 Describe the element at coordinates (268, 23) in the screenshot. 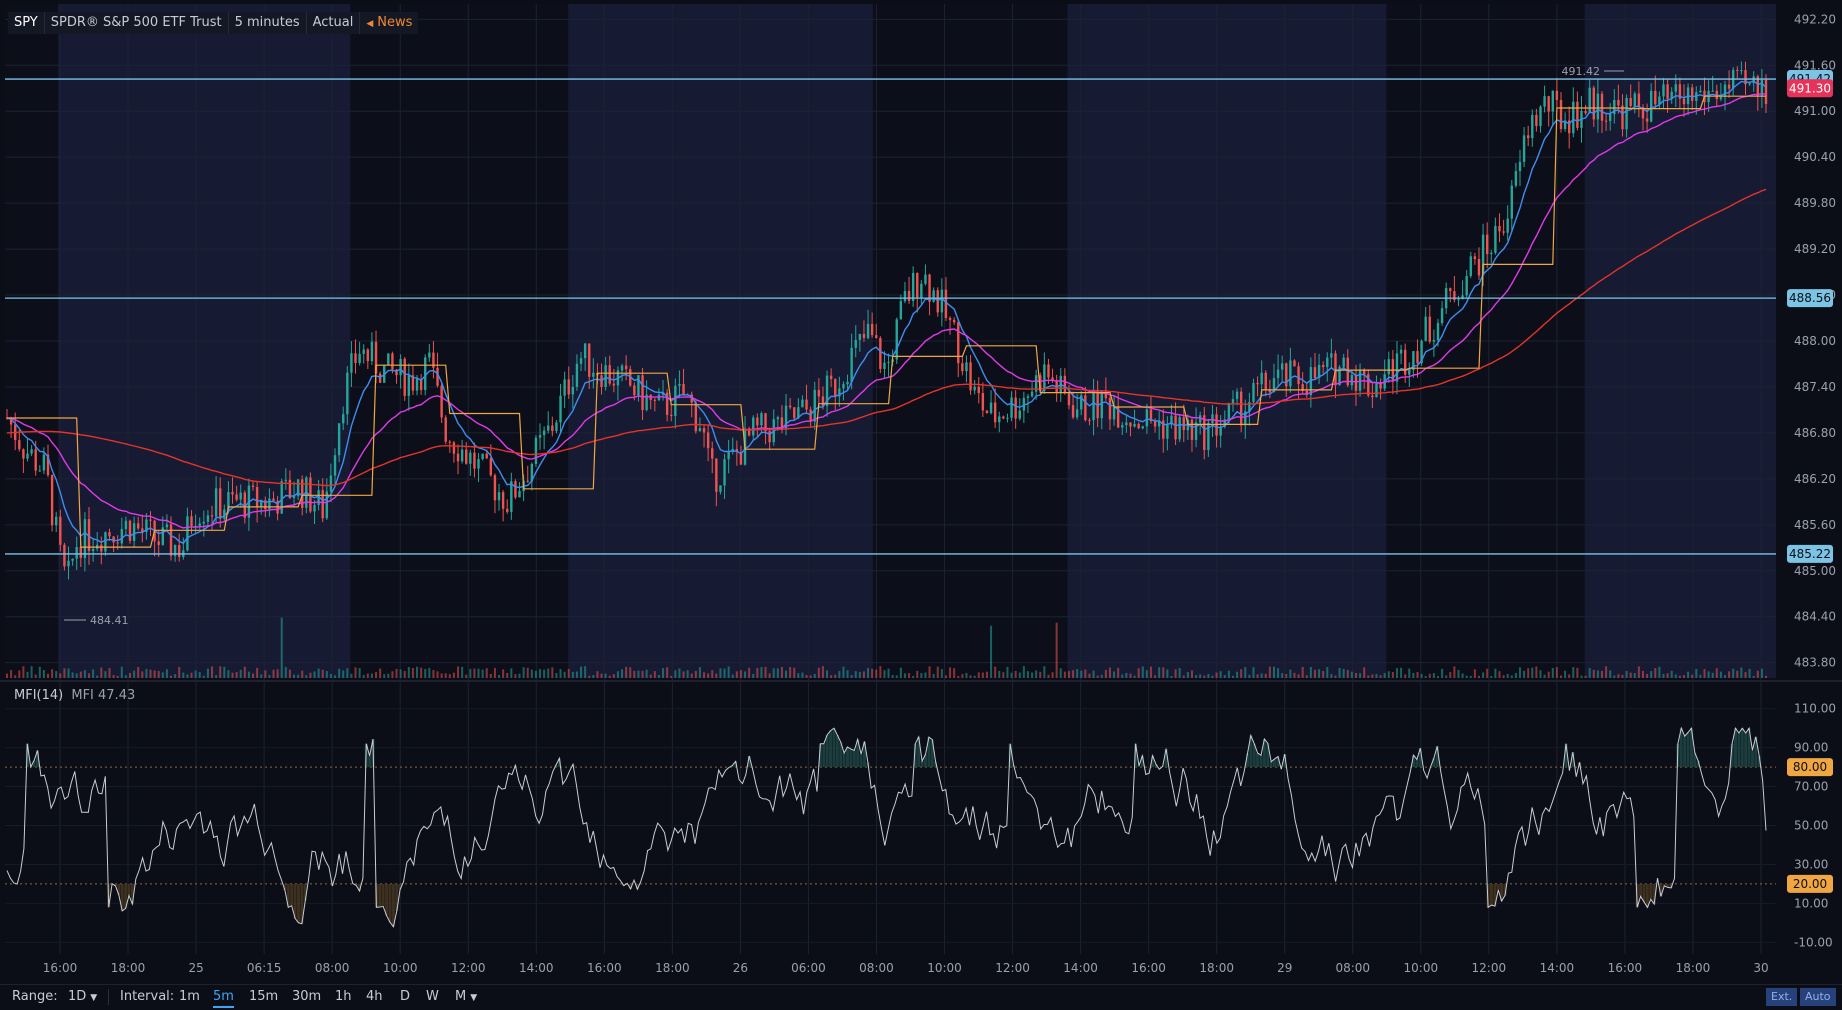

I see `interval-label: 5 minutes` at that location.